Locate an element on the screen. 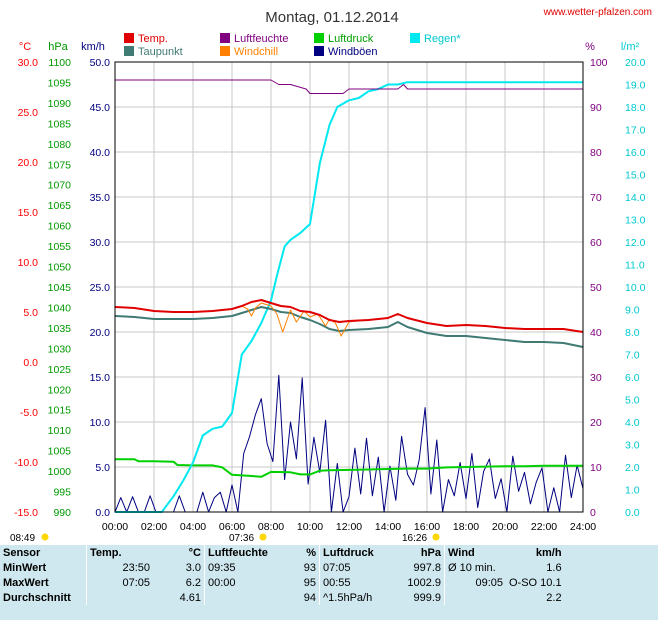 This screenshot has width=658, height=620. kmh-tick-label: 35.0 is located at coordinates (100, 198).